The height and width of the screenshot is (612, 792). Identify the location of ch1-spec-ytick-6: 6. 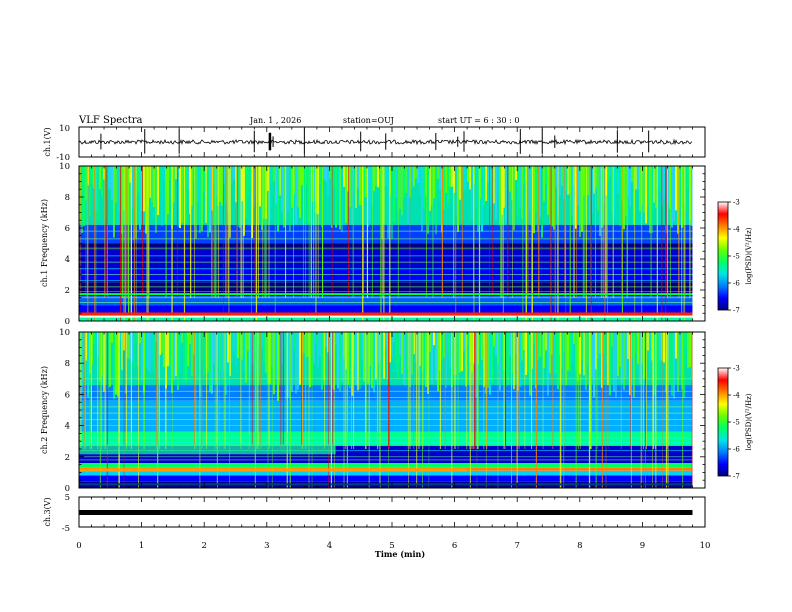
(67, 229).